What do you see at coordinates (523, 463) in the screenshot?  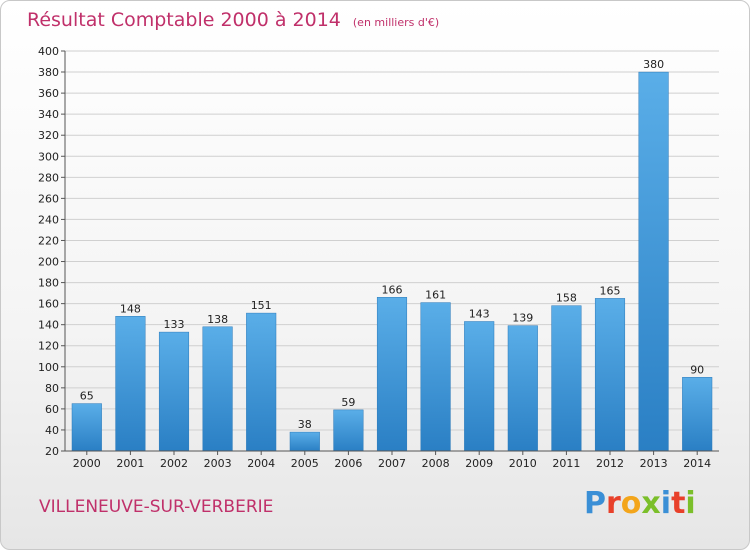 I see `x-tick-label-2010: 2010` at bounding box center [523, 463].